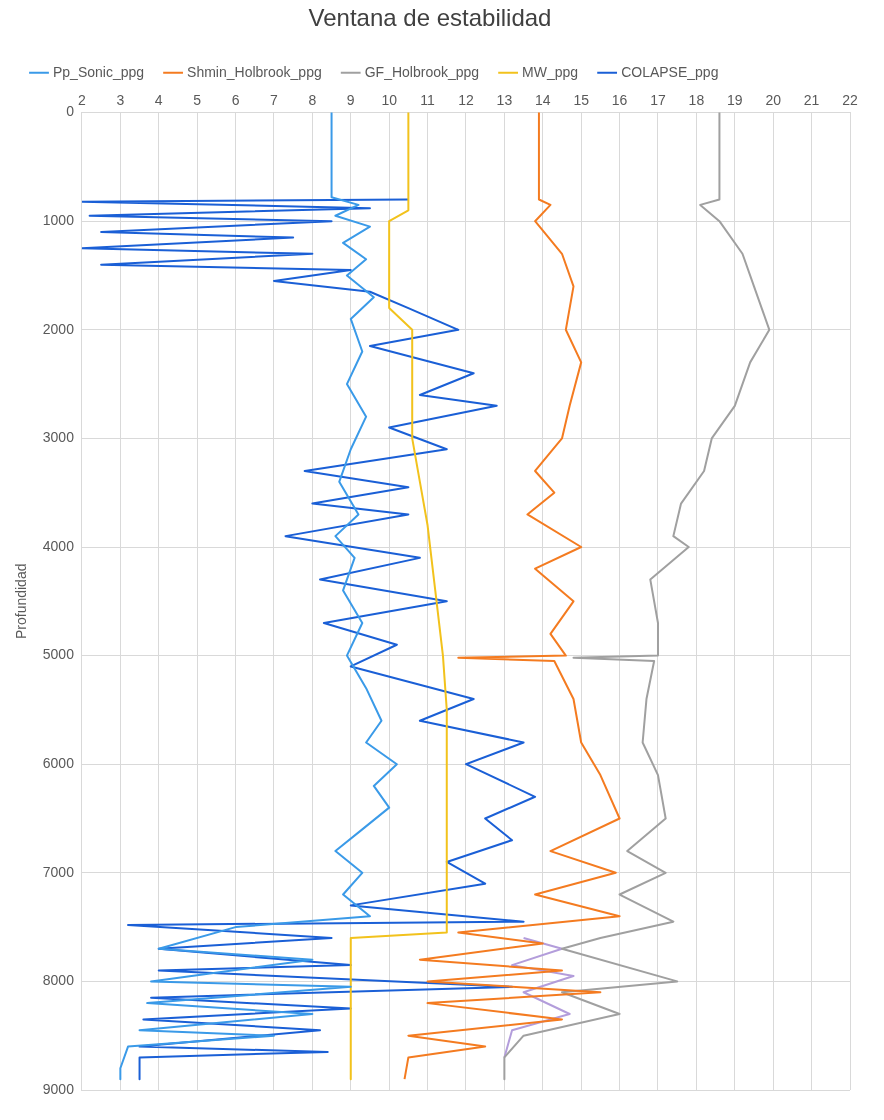 The height and width of the screenshot is (1120, 884). What do you see at coordinates (312, 100) in the screenshot?
I see `x-tick-label: 8` at bounding box center [312, 100].